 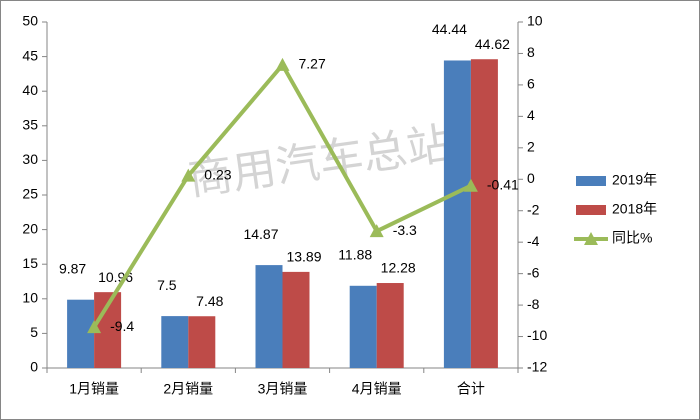 What do you see at coordinates (188, 389) in the screenshot?
I see `x-tick-label: 2月销量` at bounding box center [188, 389].